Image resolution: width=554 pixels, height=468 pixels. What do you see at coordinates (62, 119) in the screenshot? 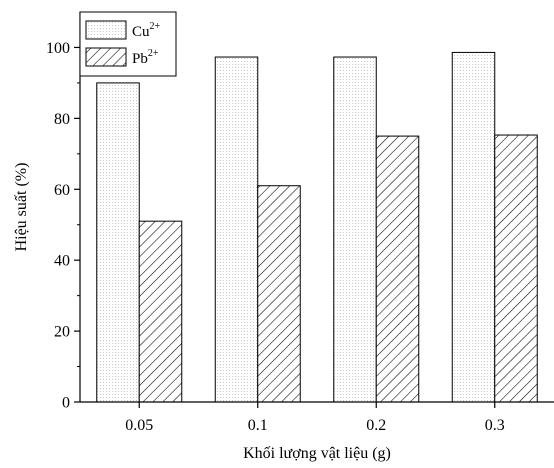
I see `y-tick-label: 80` at bounding box center [62, 119].